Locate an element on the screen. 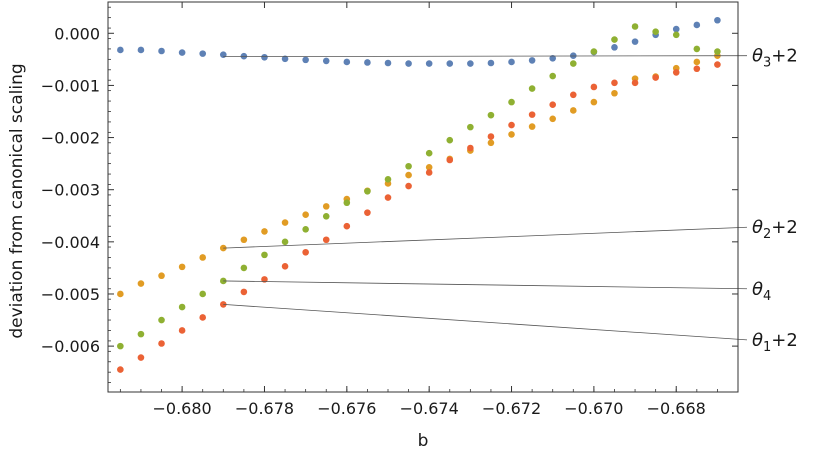  y-tick-label: −0.002 is located at coordinates (70, 138).